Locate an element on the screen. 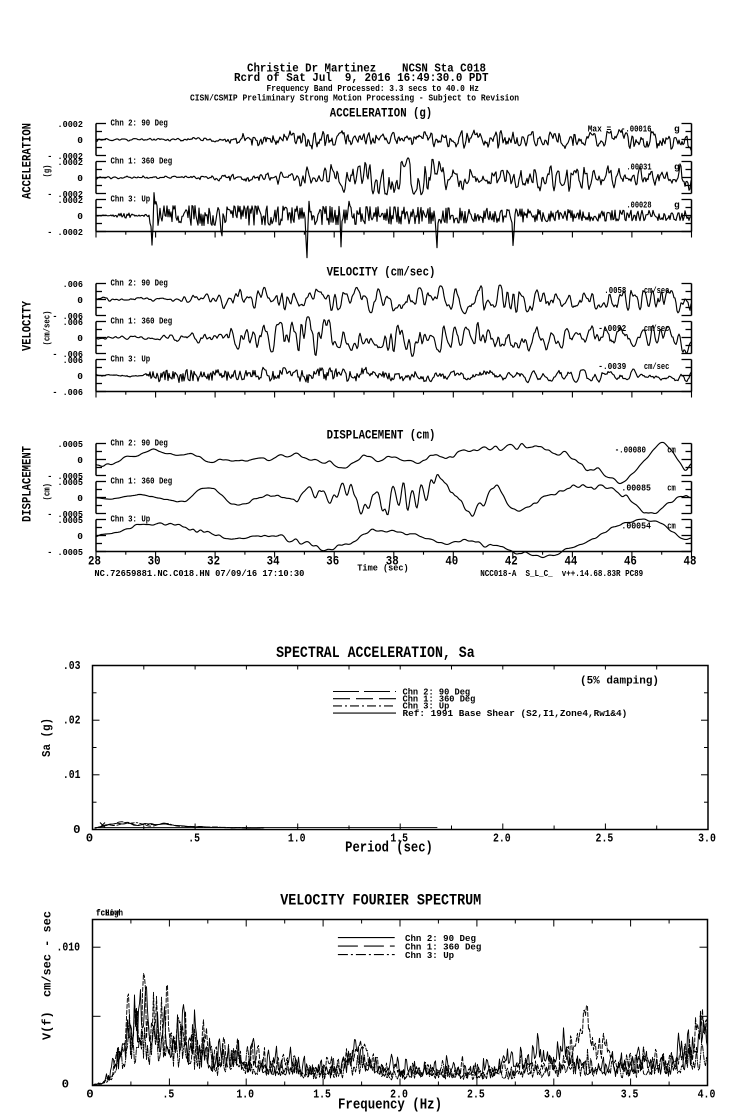 Image resolution: width=739 pixels, height=1115 pixels. svg-text: V(f) cm/sec - sec is located at coordinates (48, 975).